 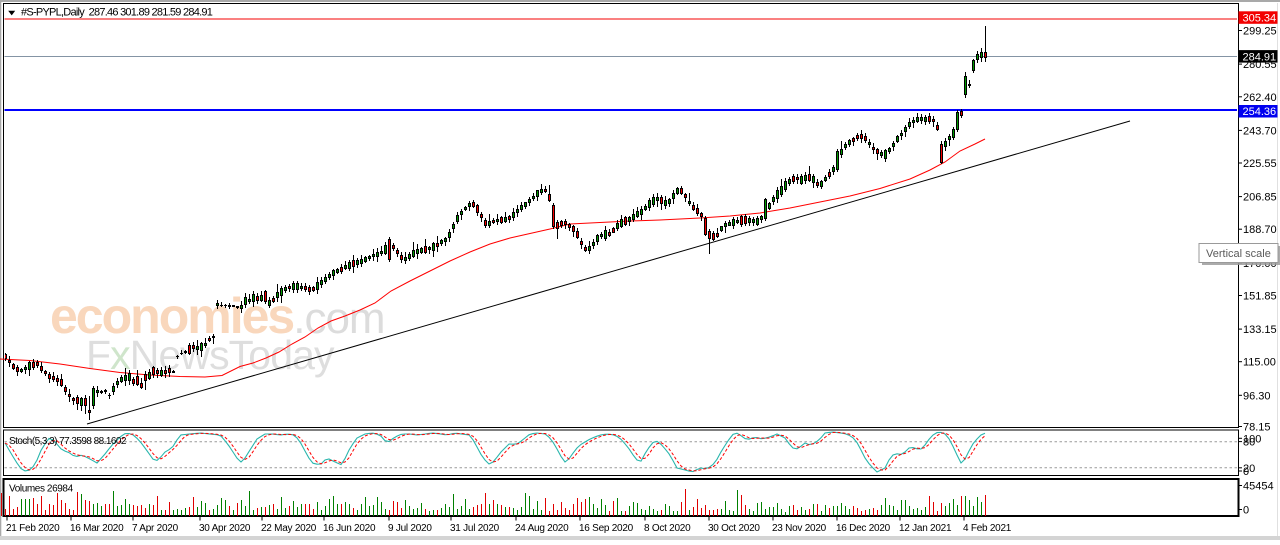 What do you see at coordinates (1260, 131) in the screenshot?
I see `svg-text: 243.70` at bounding box center [1260, 131].